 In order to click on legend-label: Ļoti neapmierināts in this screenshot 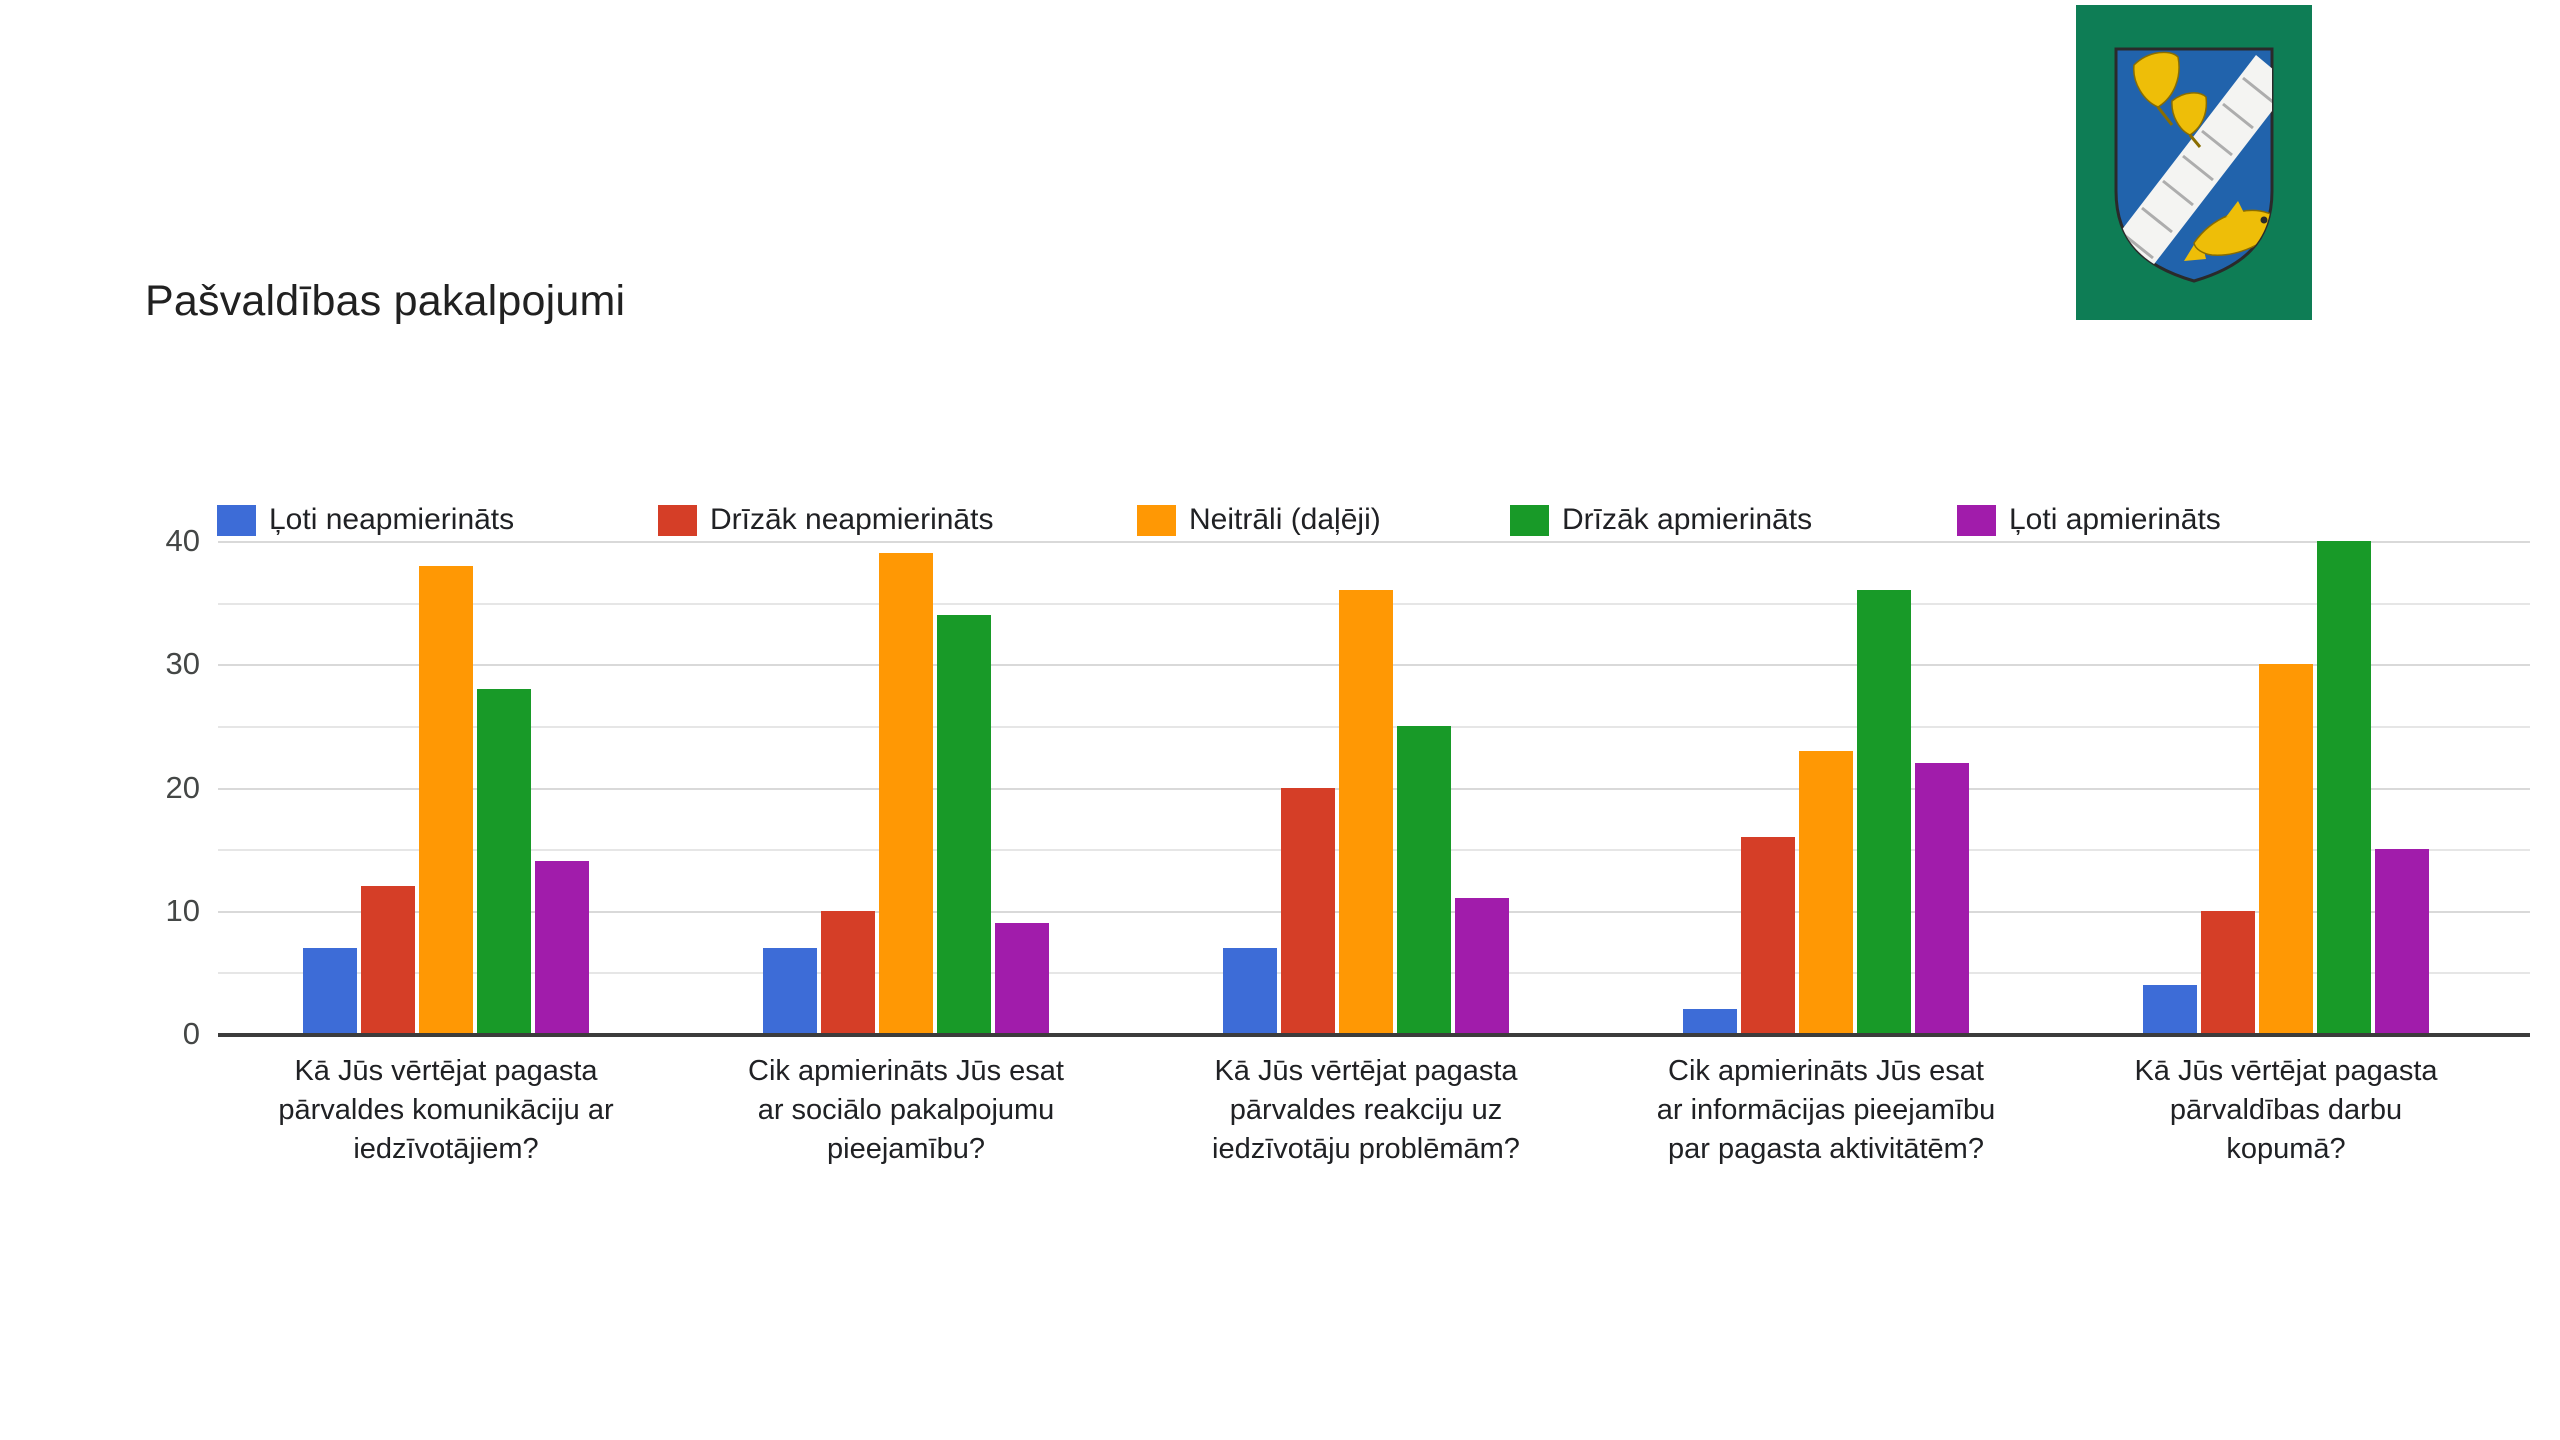, I will do `click(392, 519)`.